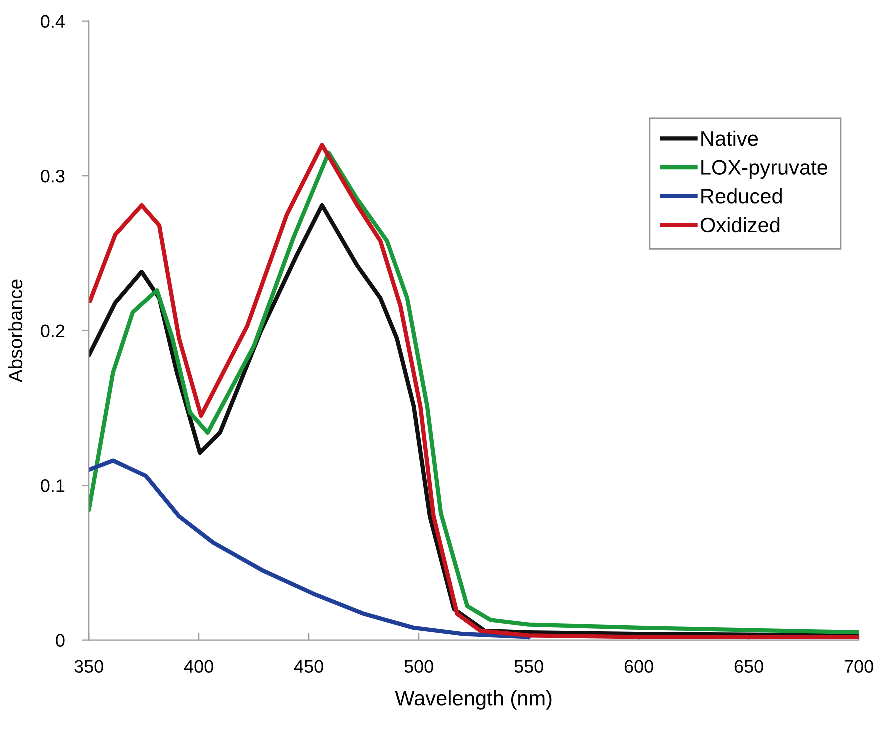 The height and width of the screenshot is (736, 882). What do you see at coordinates (309, 667) in the screenshot?
I see `x-tick-label: 450` at bounding box center [309, 667].